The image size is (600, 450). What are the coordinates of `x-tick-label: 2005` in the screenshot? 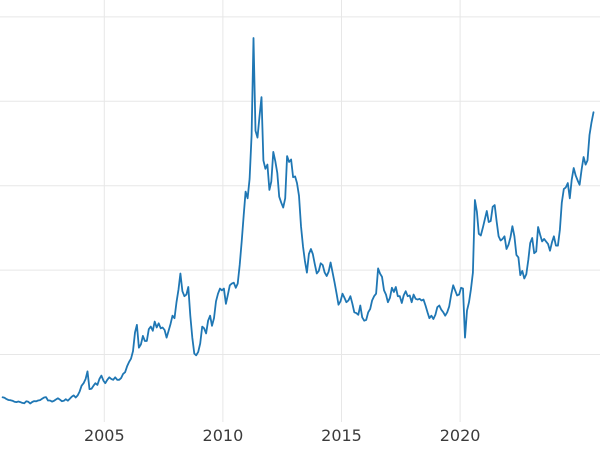 It's located at (104, 435).